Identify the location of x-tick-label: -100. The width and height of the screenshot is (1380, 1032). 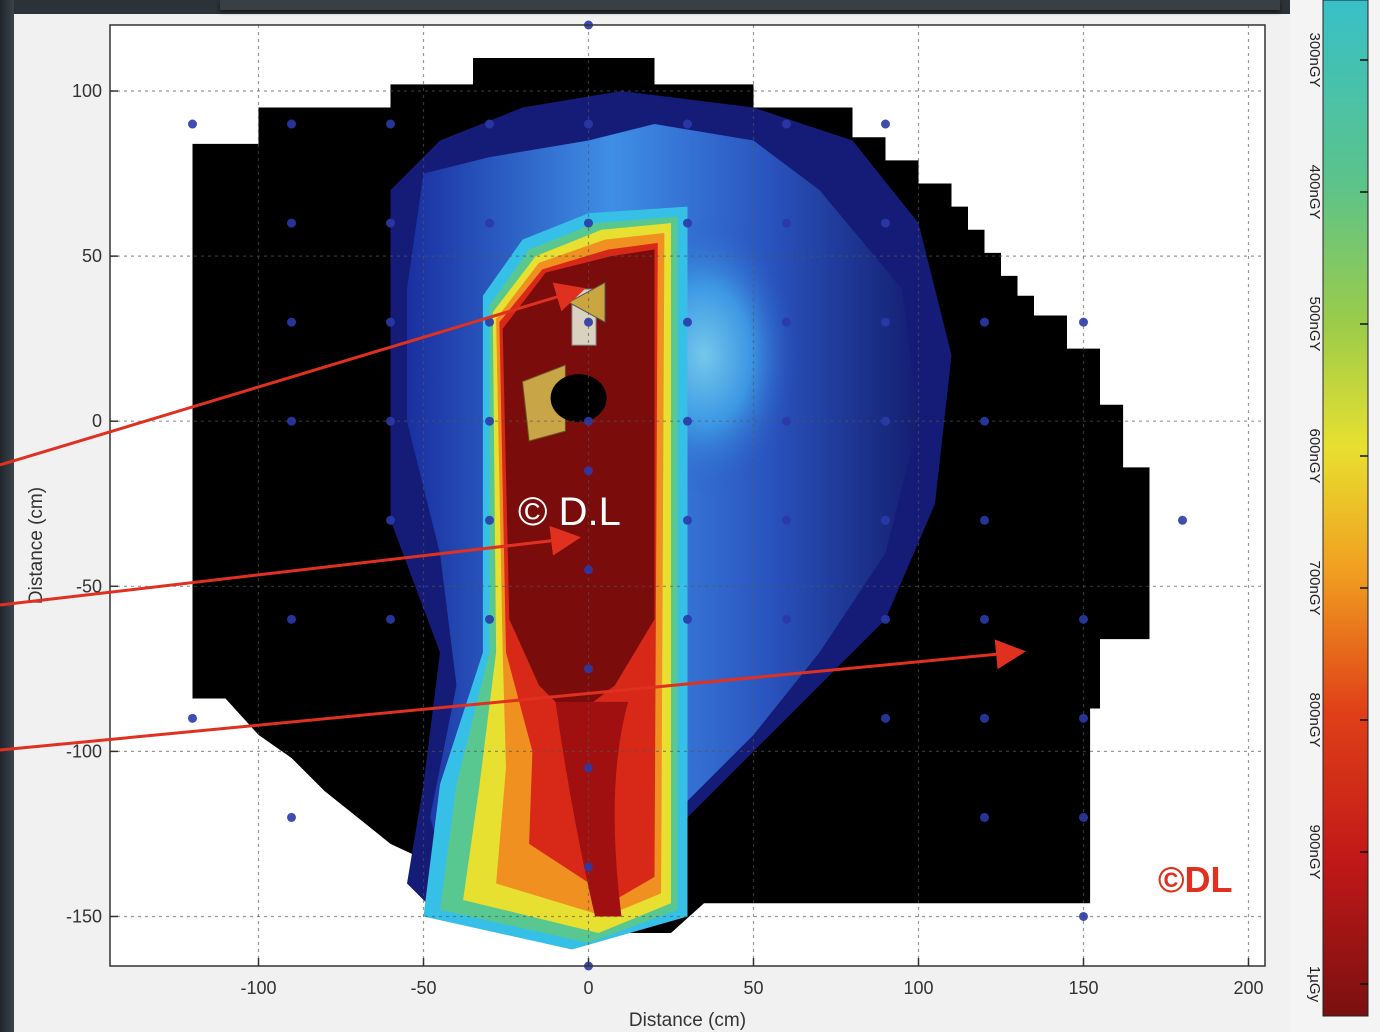
(258, 988).